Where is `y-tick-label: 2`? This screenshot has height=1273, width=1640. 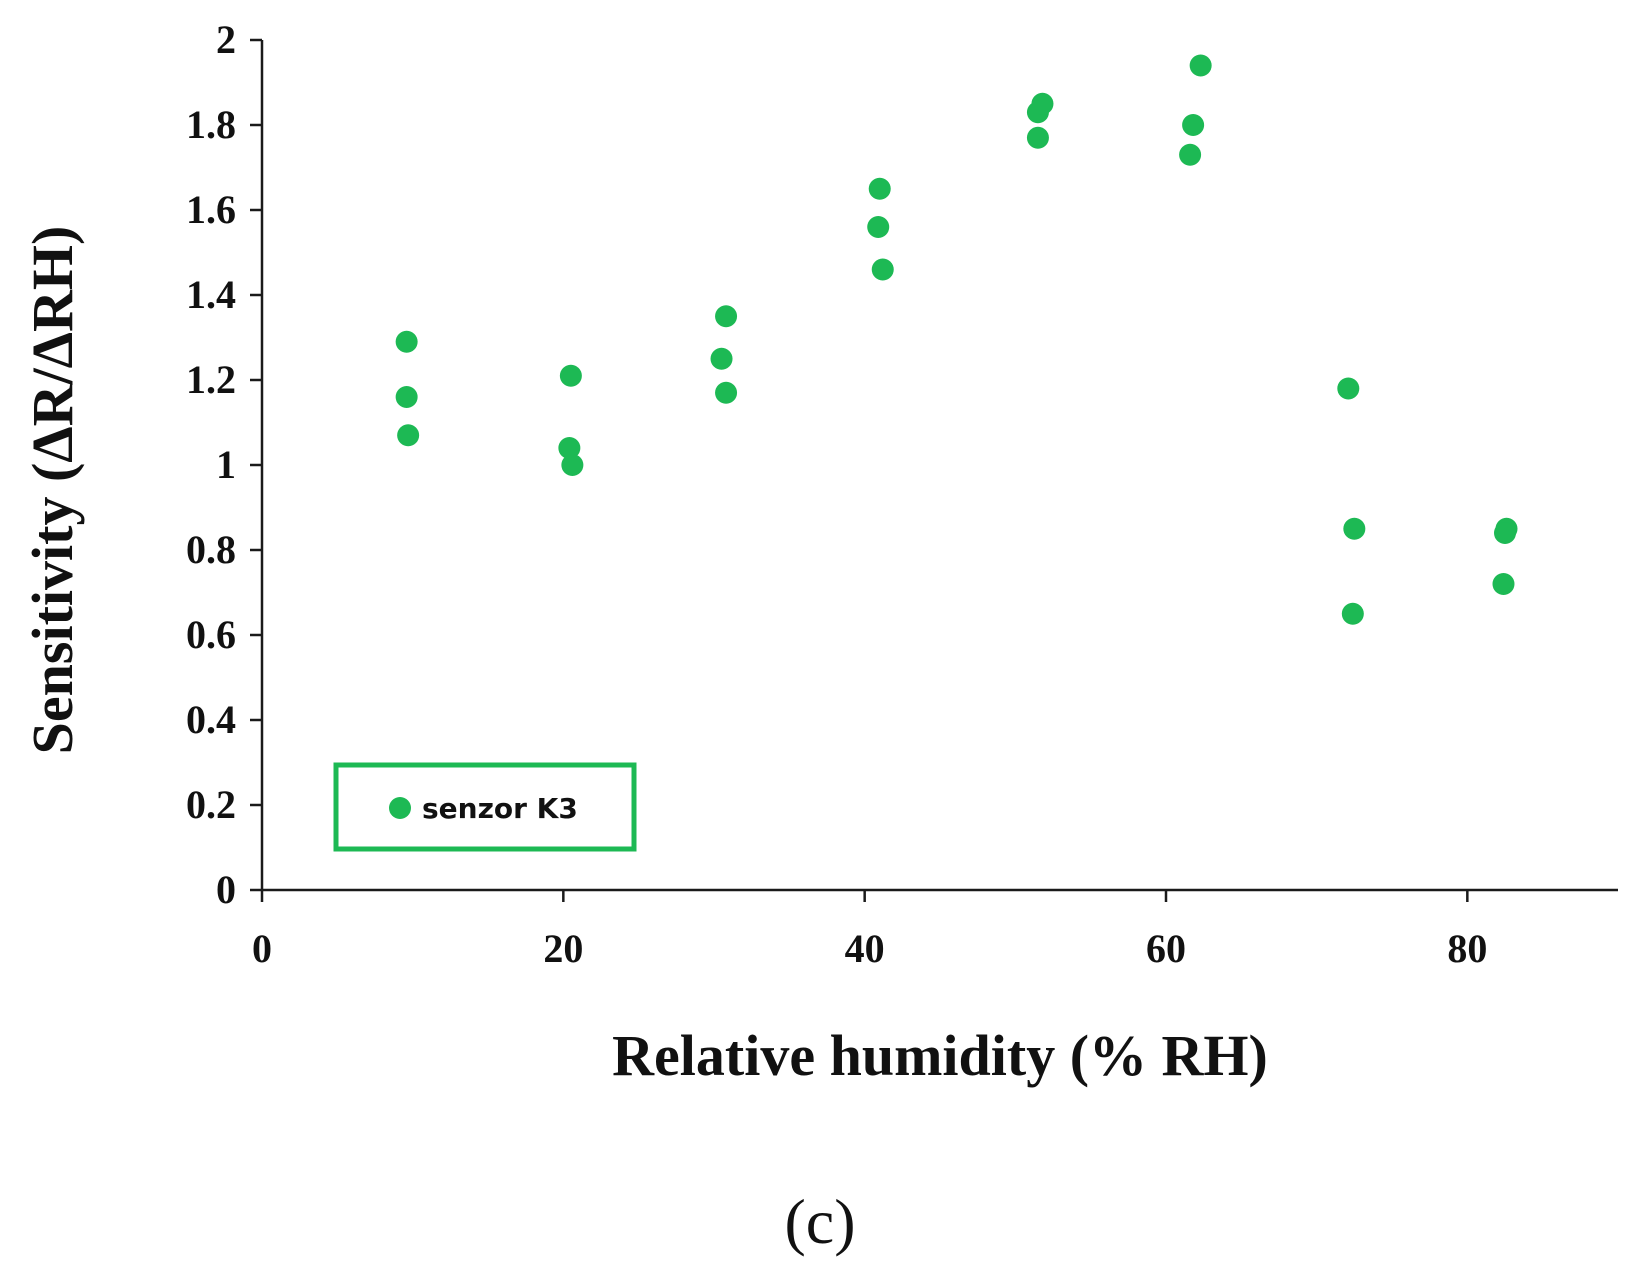
y-tick-label: 2 is located at coordinates (226, 39).